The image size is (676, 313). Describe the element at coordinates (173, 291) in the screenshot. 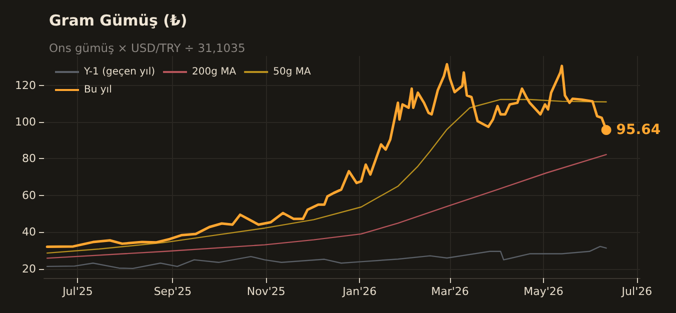

I see `x-tick-label: Sep'25` at that location.